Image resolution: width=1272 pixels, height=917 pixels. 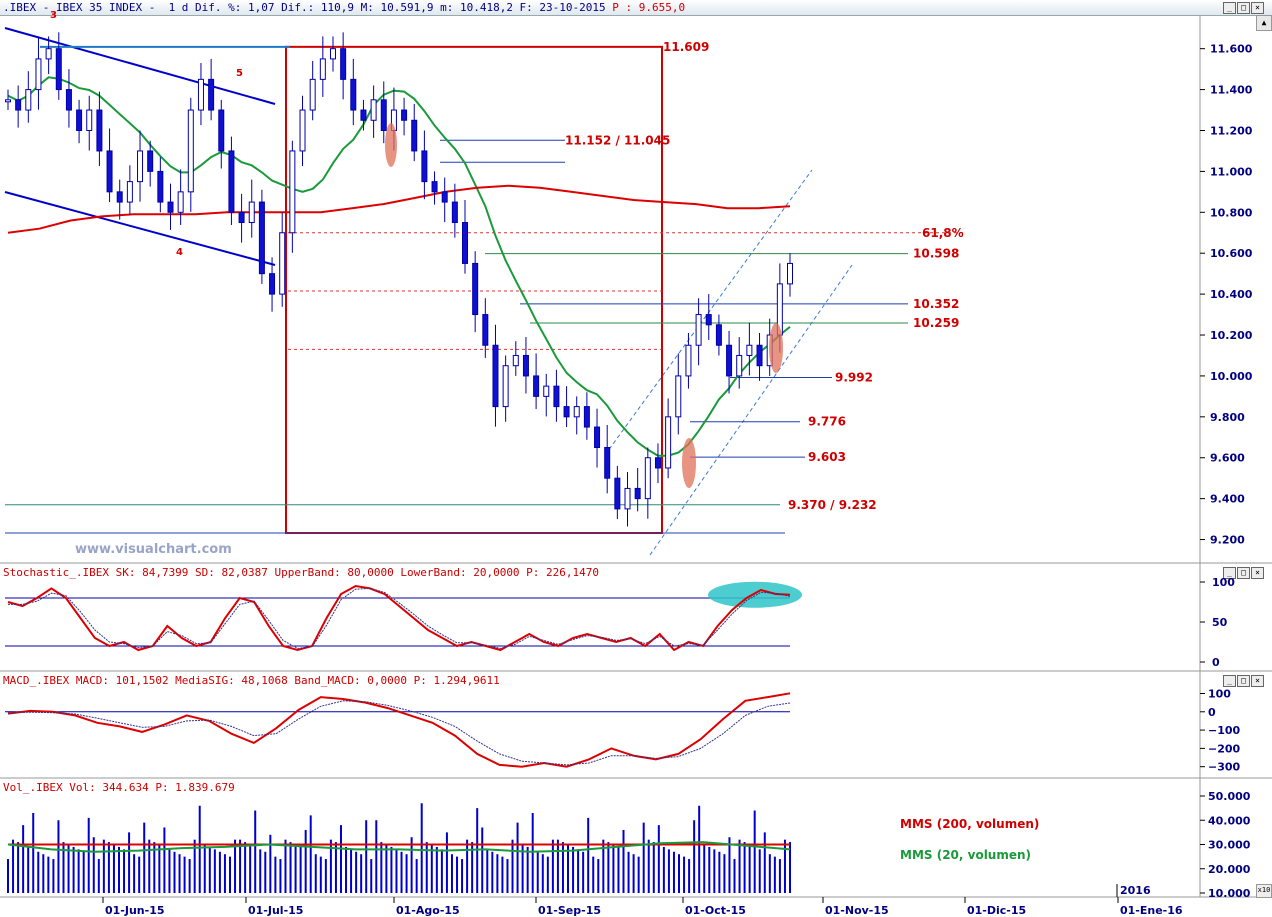 I want to click on stochastic-panel, so click(x=403, y=616).